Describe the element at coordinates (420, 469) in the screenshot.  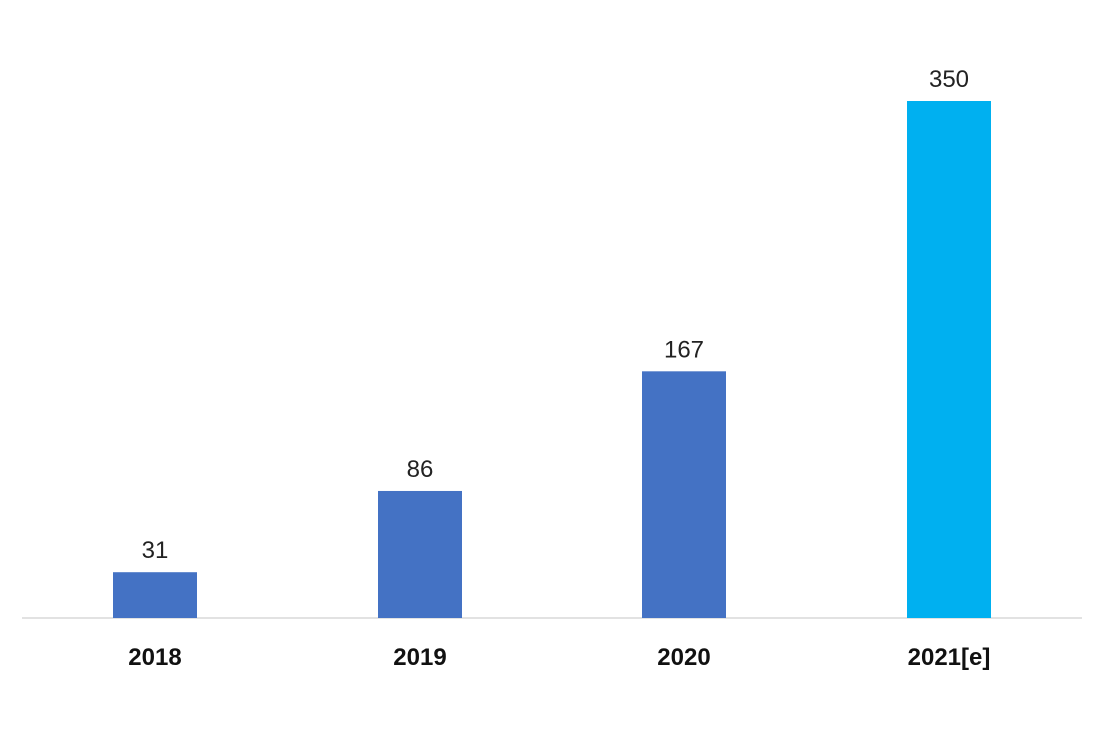
I see `bar-value-label: 86` at that location.